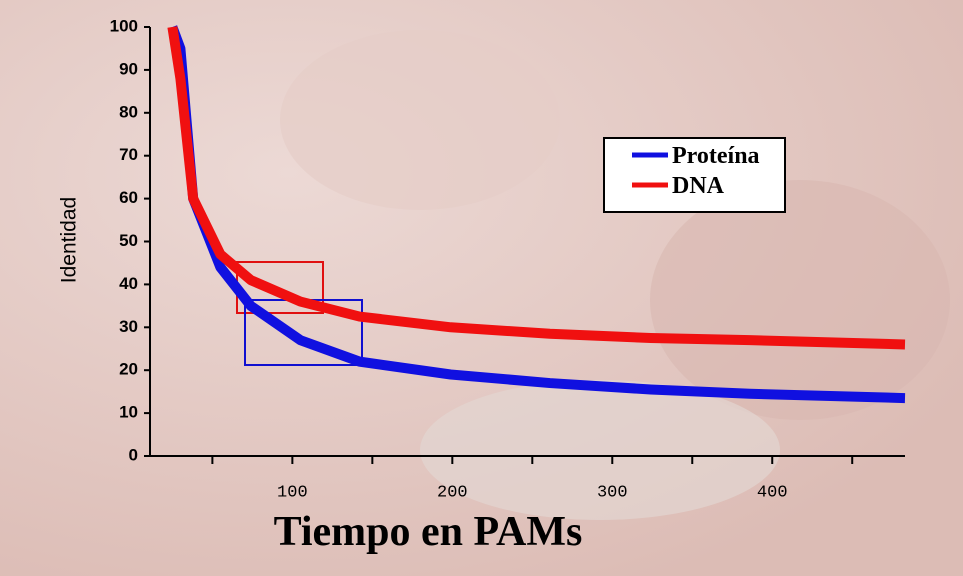  Describe the element at coordinates (292, 492) in the screenshot. I see `x-tick-label: 100` at that location.